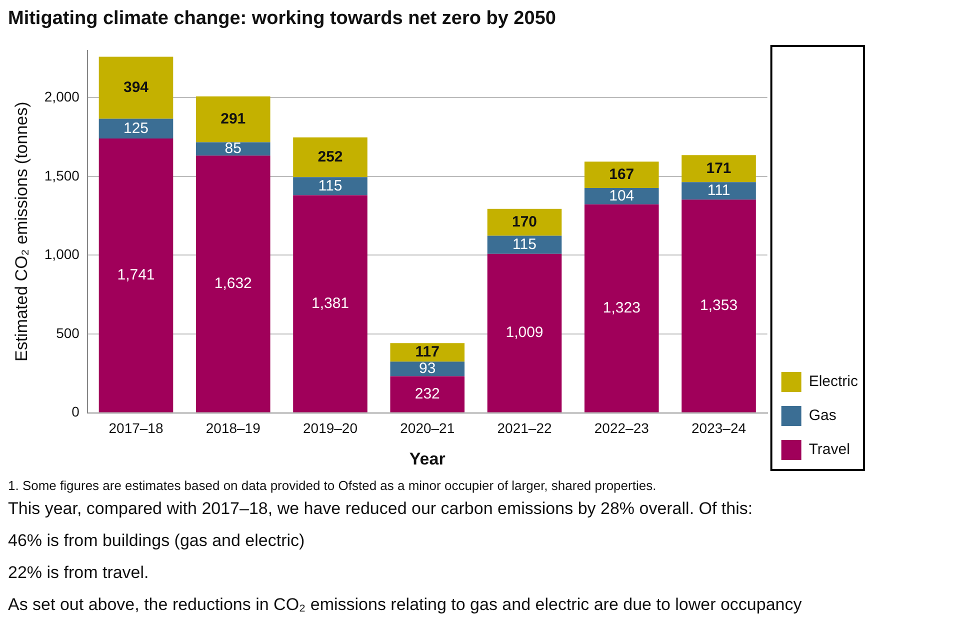  Describe the element at coordinates (233, 149) in the screenshot. I see `data-label: 85` at that location.